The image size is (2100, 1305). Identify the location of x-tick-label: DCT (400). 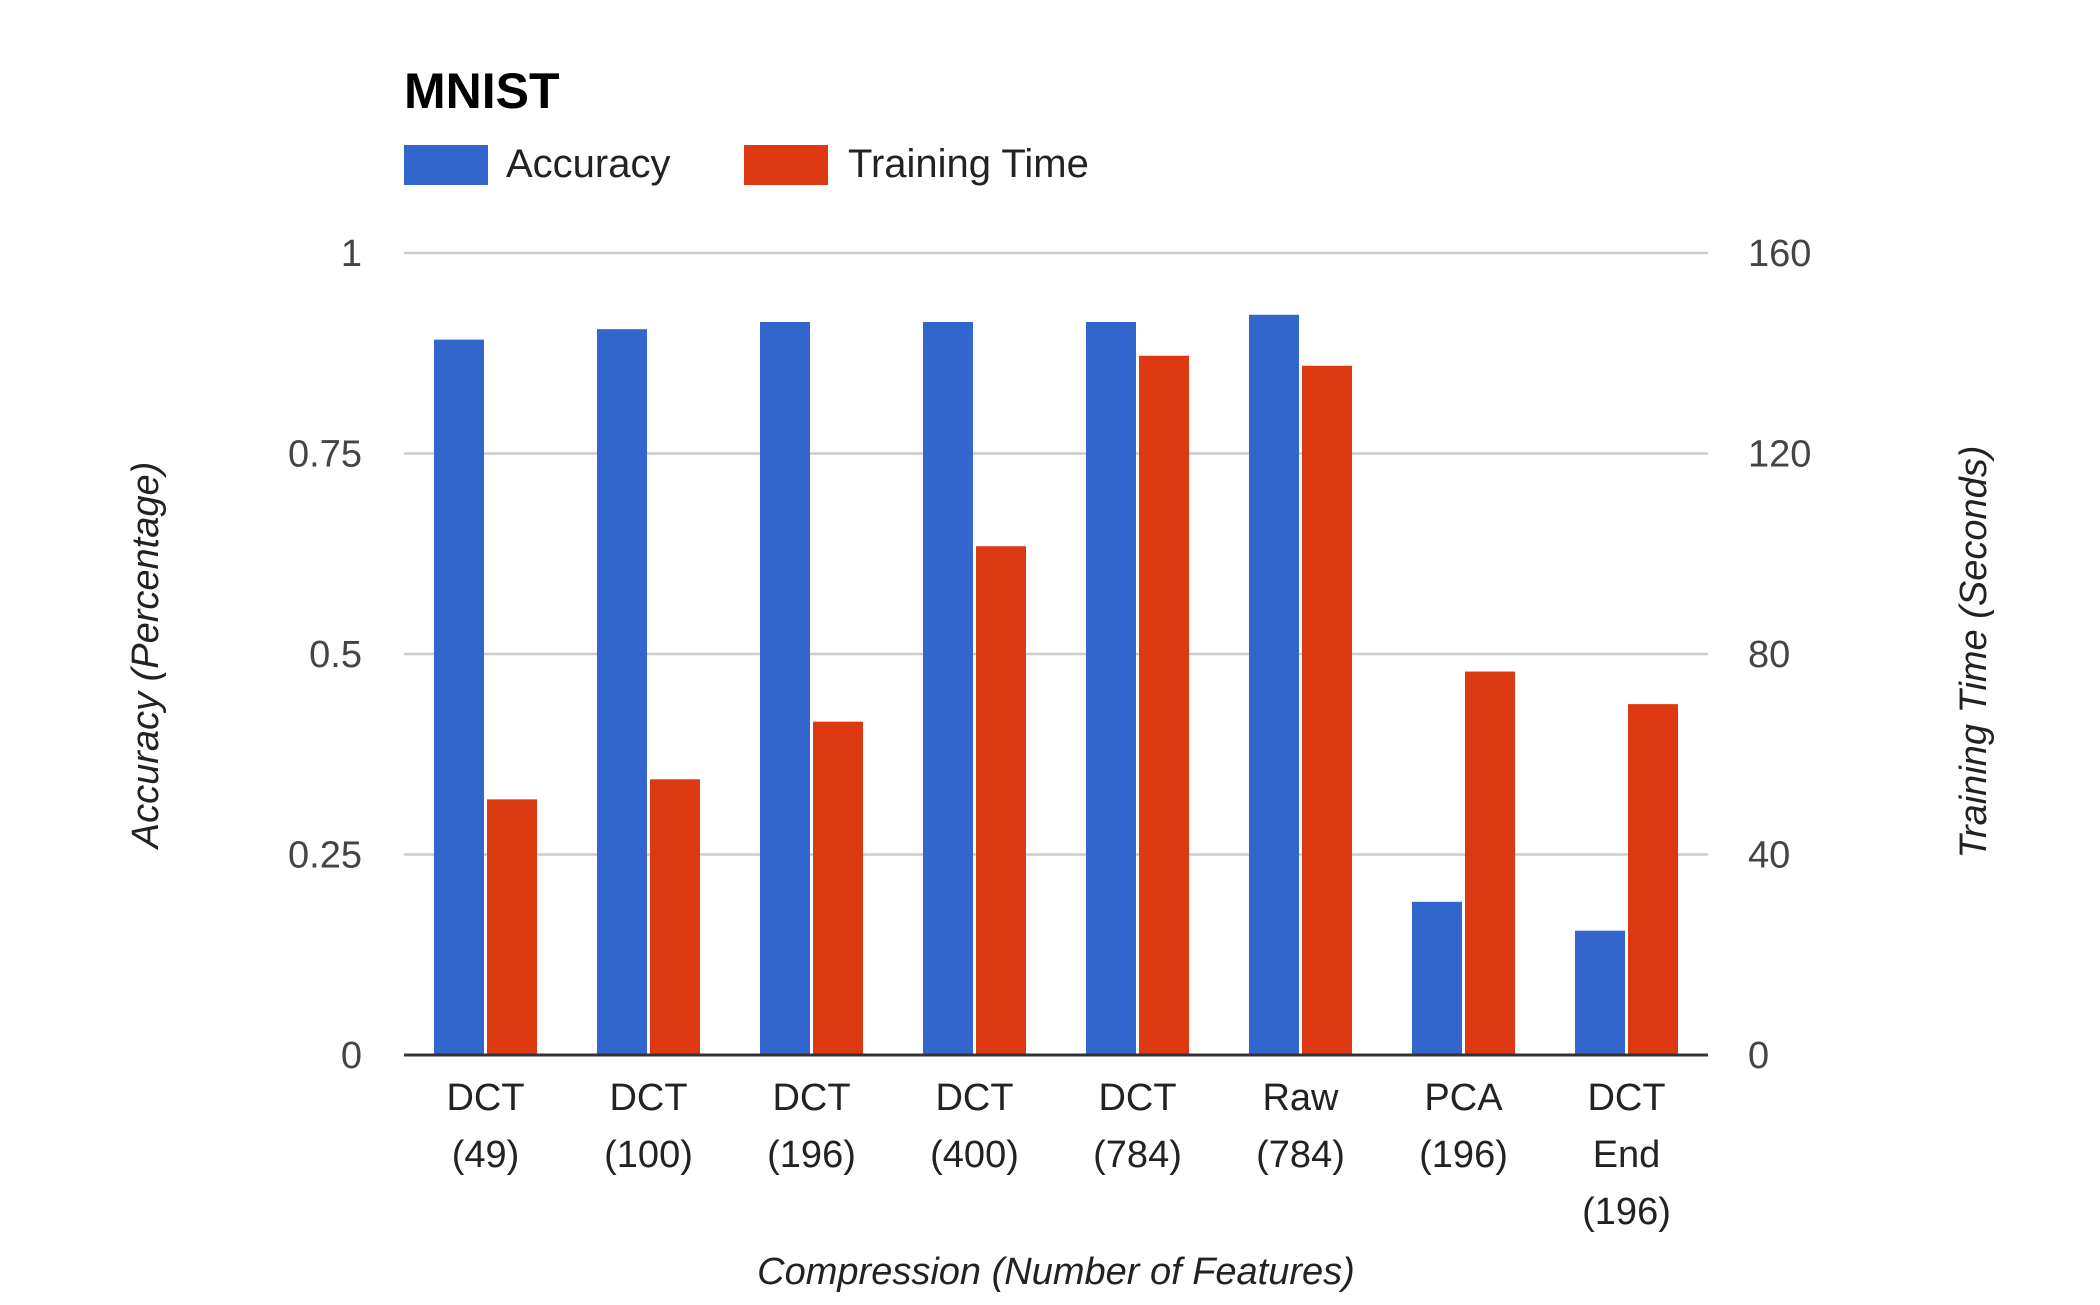
(974, 1126).